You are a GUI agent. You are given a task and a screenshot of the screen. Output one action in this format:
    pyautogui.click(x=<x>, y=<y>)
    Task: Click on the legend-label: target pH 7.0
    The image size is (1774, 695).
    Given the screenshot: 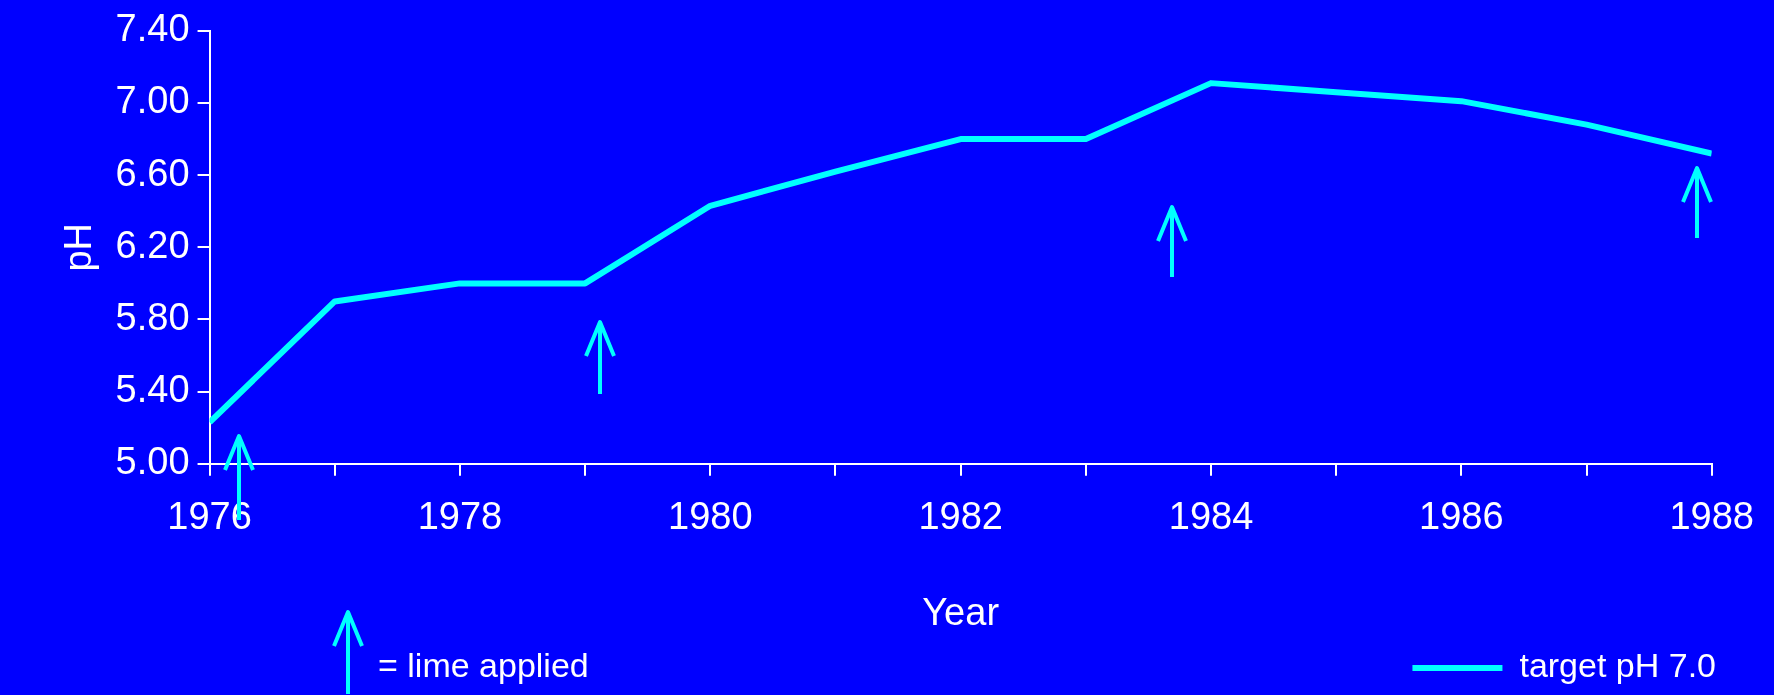 What is the action you would take?
    pyautogui.click(x=1617, y=665)
    